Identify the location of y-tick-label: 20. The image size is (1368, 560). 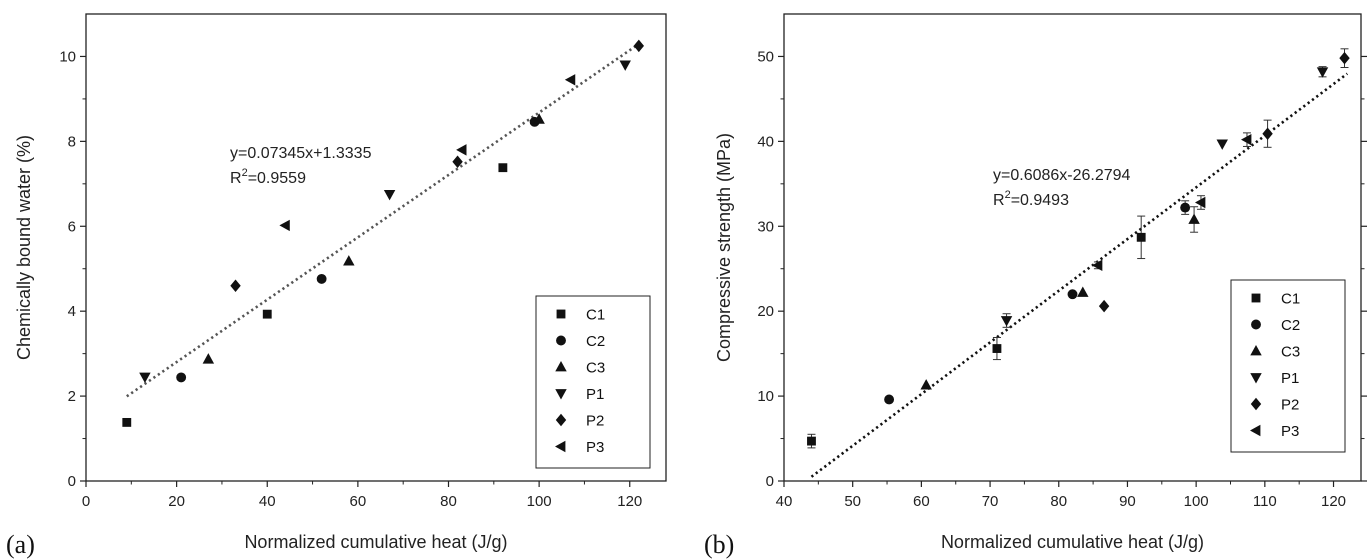
(765, 311).